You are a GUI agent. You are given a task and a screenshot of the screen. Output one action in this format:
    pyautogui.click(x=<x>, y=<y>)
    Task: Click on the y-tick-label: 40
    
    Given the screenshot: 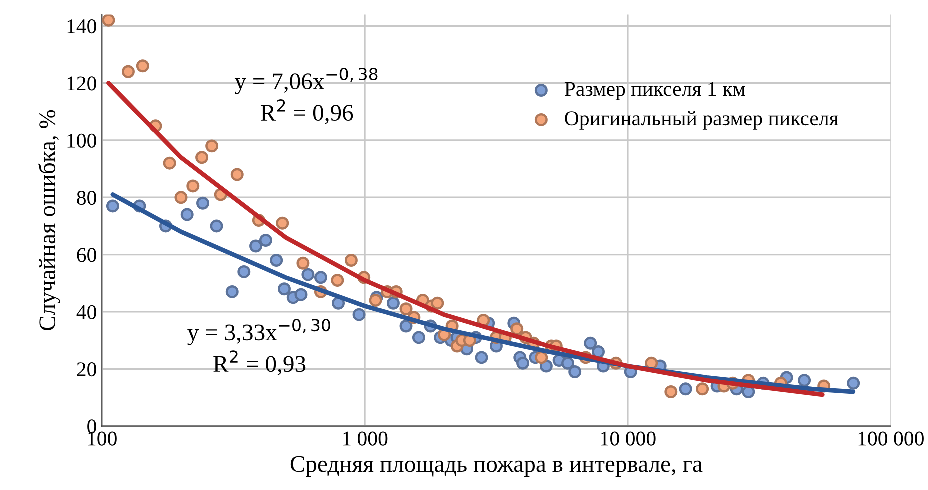 What is the action you would take?
    pyautogui.click(x=86, y=312)
    